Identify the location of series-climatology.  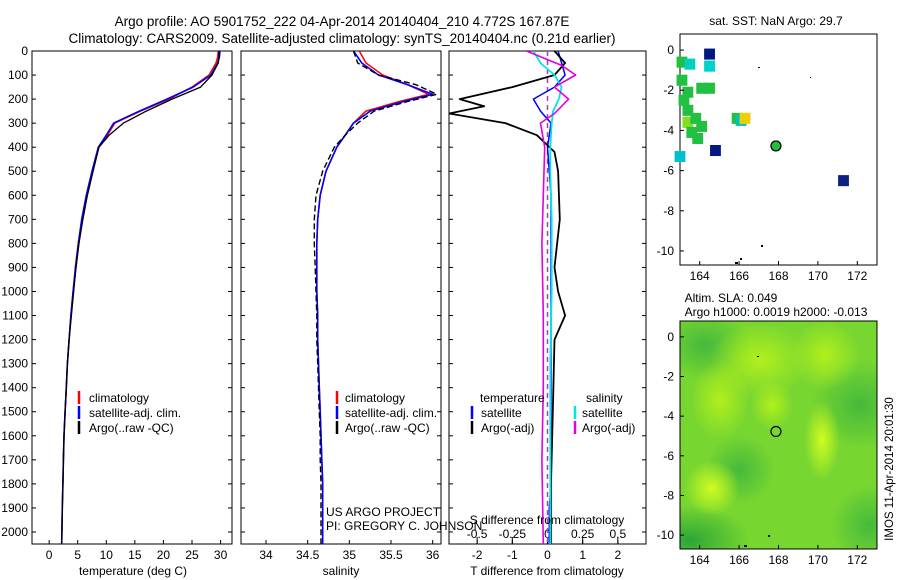
(373, 297).